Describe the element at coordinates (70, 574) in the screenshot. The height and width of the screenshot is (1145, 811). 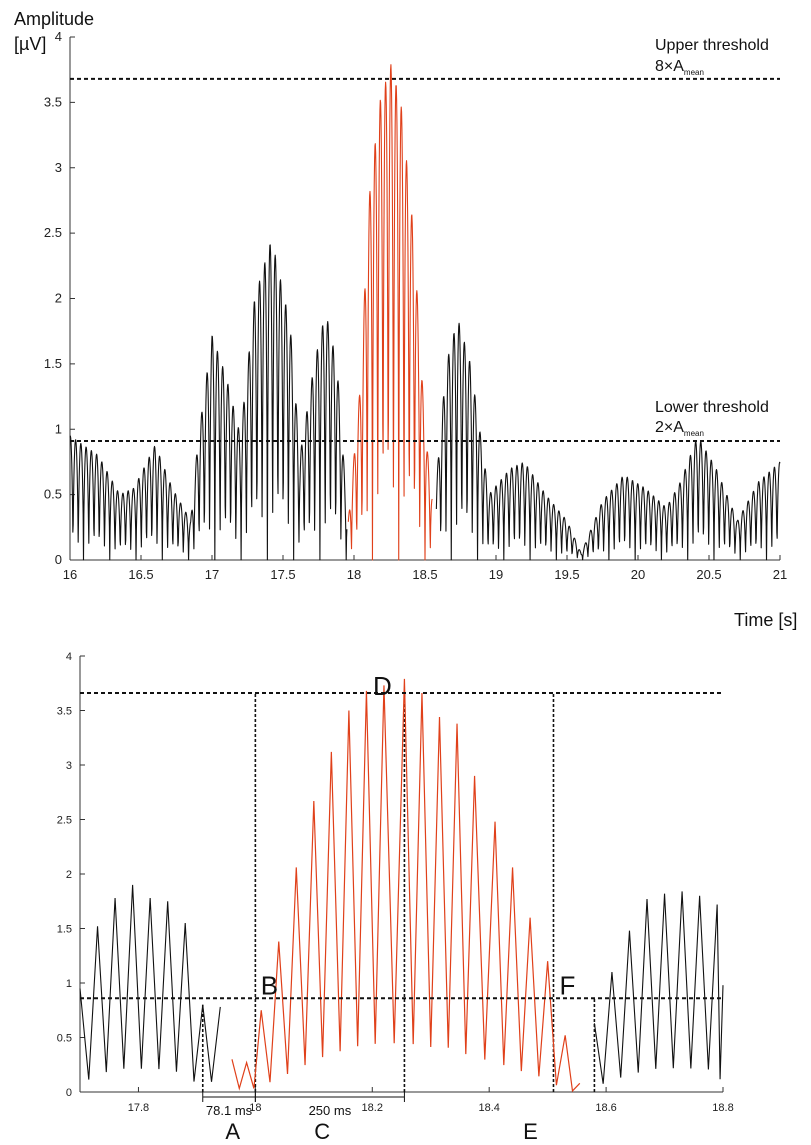
I see `top-x-tick-label: 16` at that location.